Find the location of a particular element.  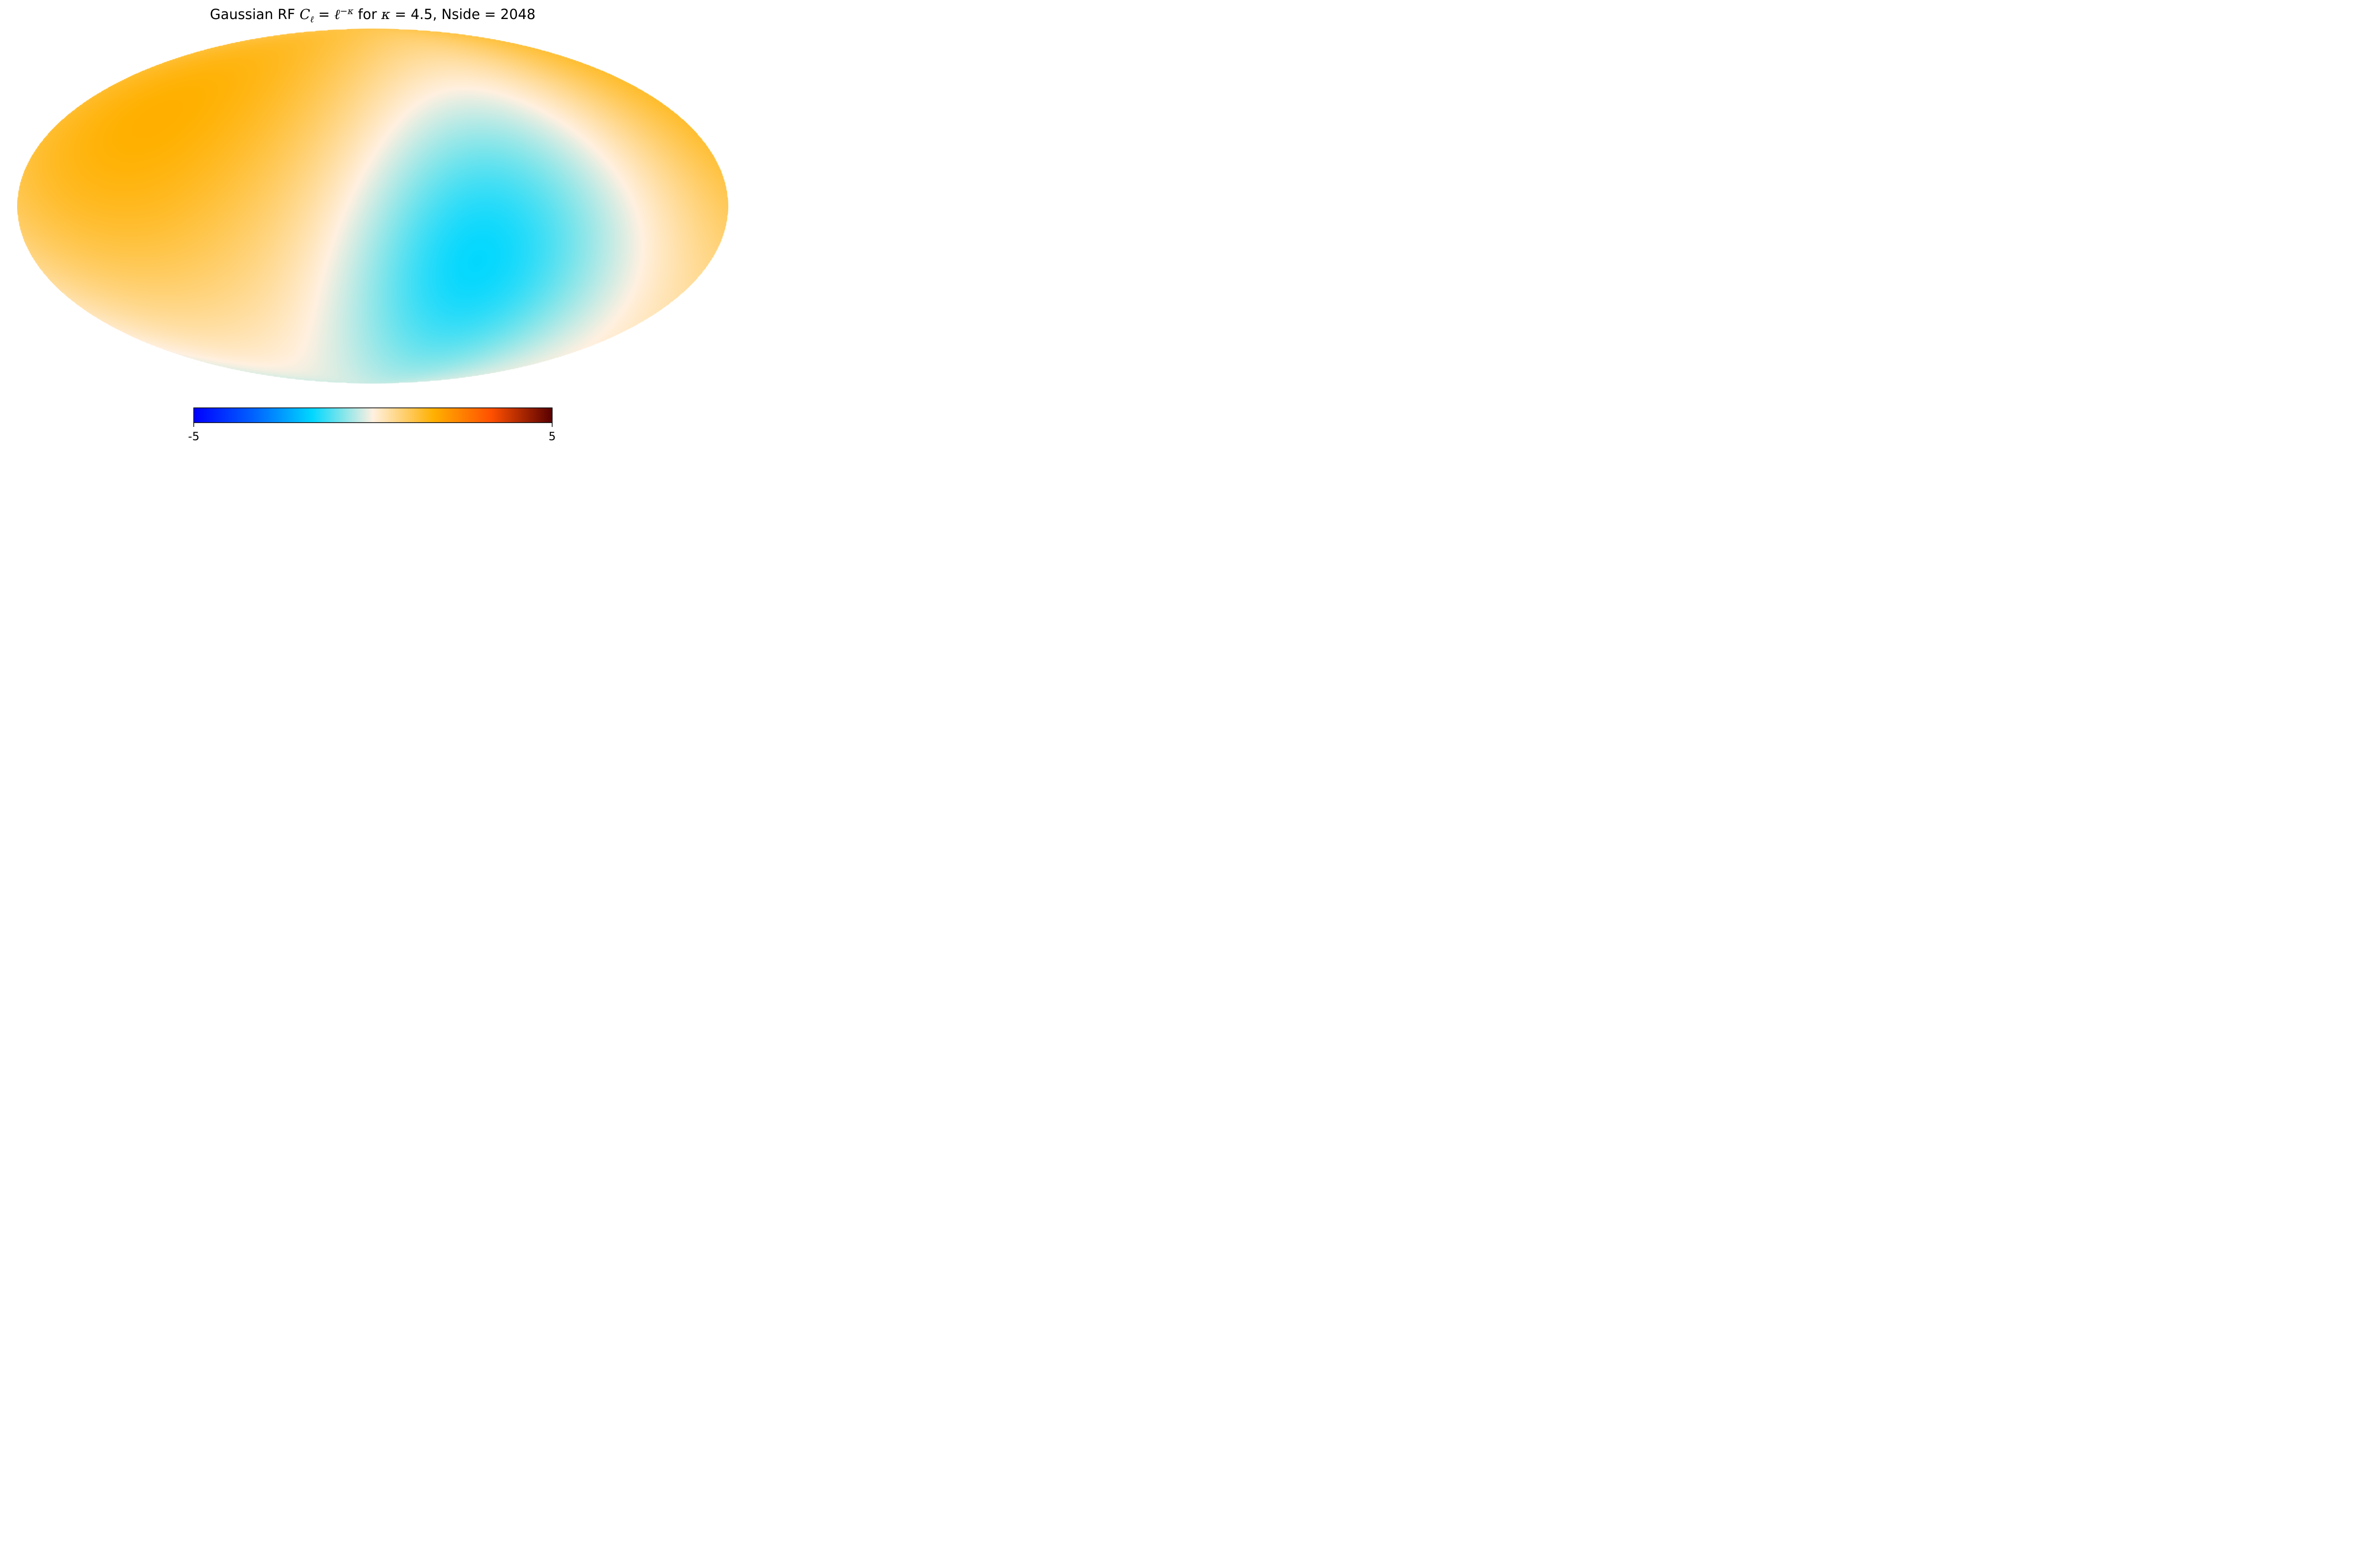

title-c-subscript: ℓ is located at coordinates (312, 19).